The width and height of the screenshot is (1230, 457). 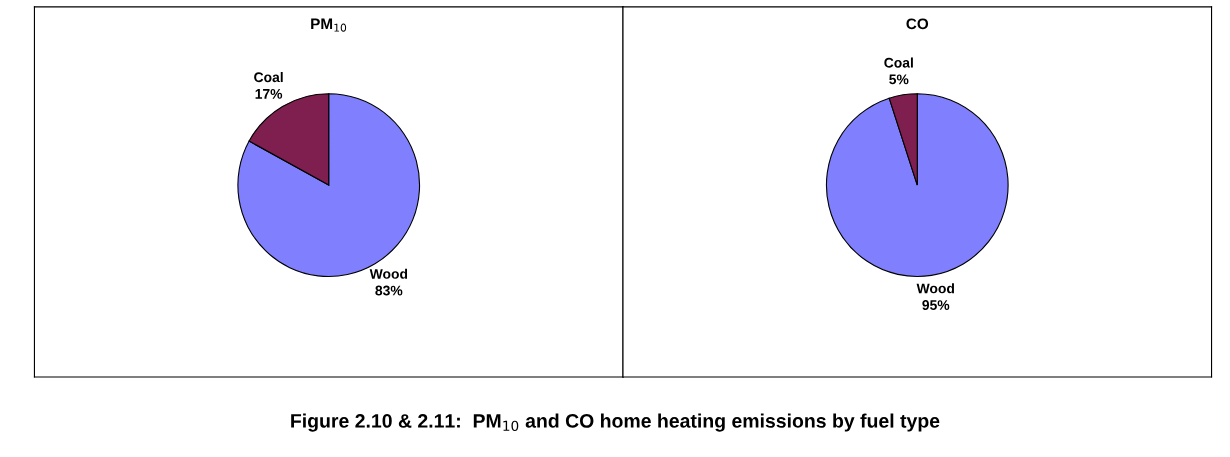 I want to click on pie-slice, so click(x=917, y=185).